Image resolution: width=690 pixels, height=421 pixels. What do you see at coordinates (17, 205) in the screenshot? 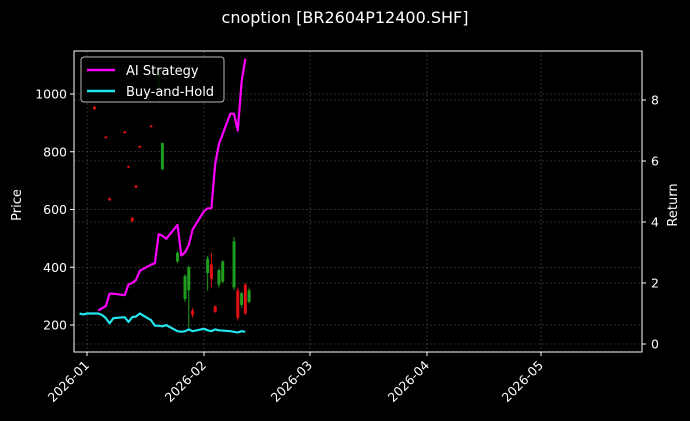
I see `y-axis-label: Price` at bounding box center [17, 205].